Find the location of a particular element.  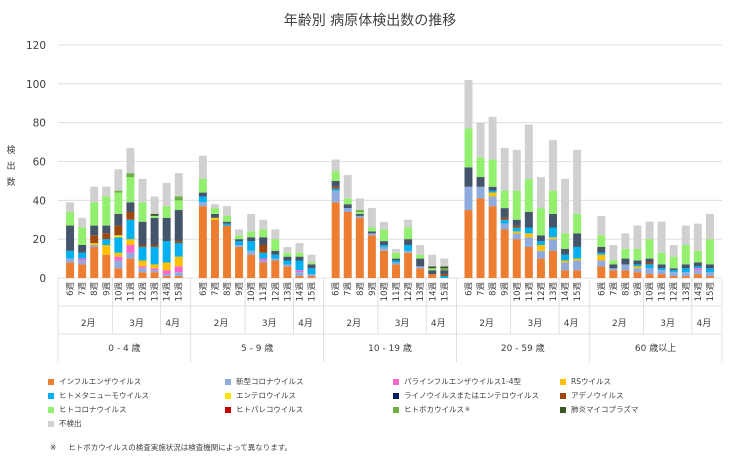

legend-label: エンテロウイルス is located at coordinates (266, 395).